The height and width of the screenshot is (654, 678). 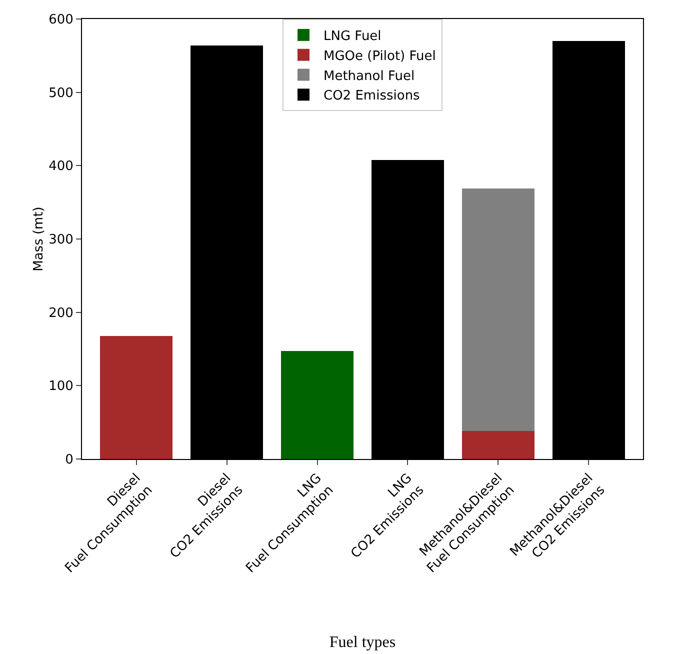 I want to click on legend-label: MGOe (Pilot) Fuel, so click(x=380, y=56).